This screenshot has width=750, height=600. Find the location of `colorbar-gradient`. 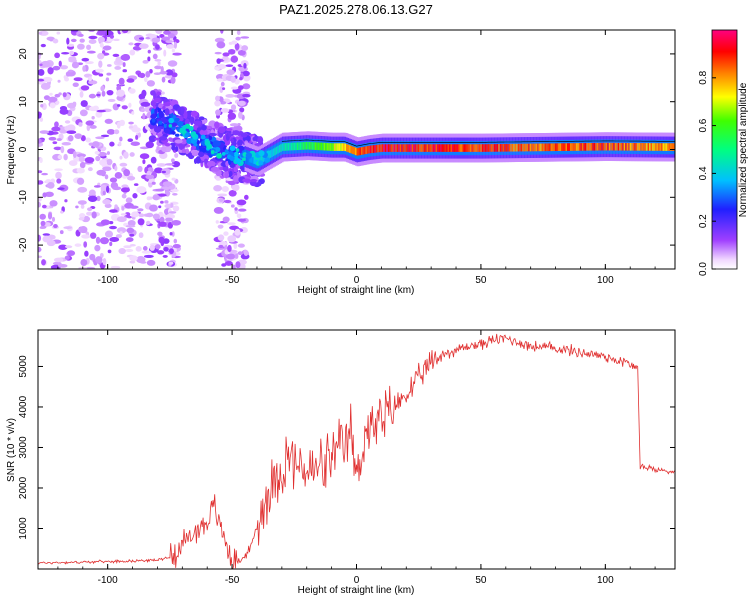

colorbar-gradient is located at coordinates (724, 149).